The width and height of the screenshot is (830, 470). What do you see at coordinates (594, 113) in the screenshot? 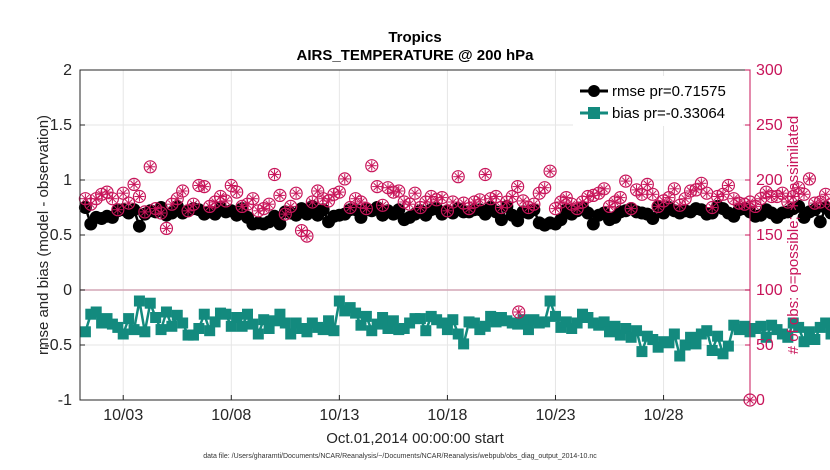
I see `legend-bias-marker` at bounding box center [594, 113].